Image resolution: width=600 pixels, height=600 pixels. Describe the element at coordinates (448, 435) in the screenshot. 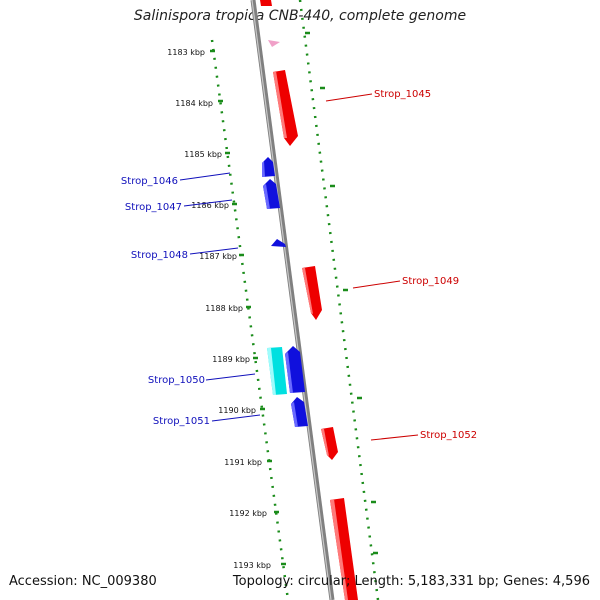

I see `label-strop-1052: Strop_1052` at that location.